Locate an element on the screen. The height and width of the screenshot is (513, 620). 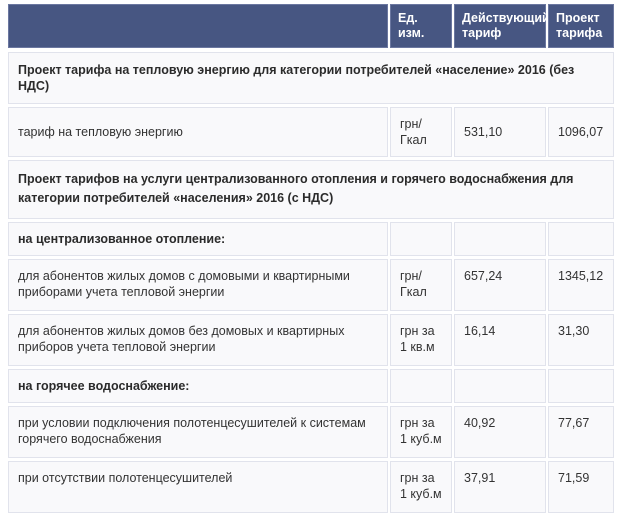
header-cell-draft-tariff: Проект тарифа is located at coordinates (581, 26).